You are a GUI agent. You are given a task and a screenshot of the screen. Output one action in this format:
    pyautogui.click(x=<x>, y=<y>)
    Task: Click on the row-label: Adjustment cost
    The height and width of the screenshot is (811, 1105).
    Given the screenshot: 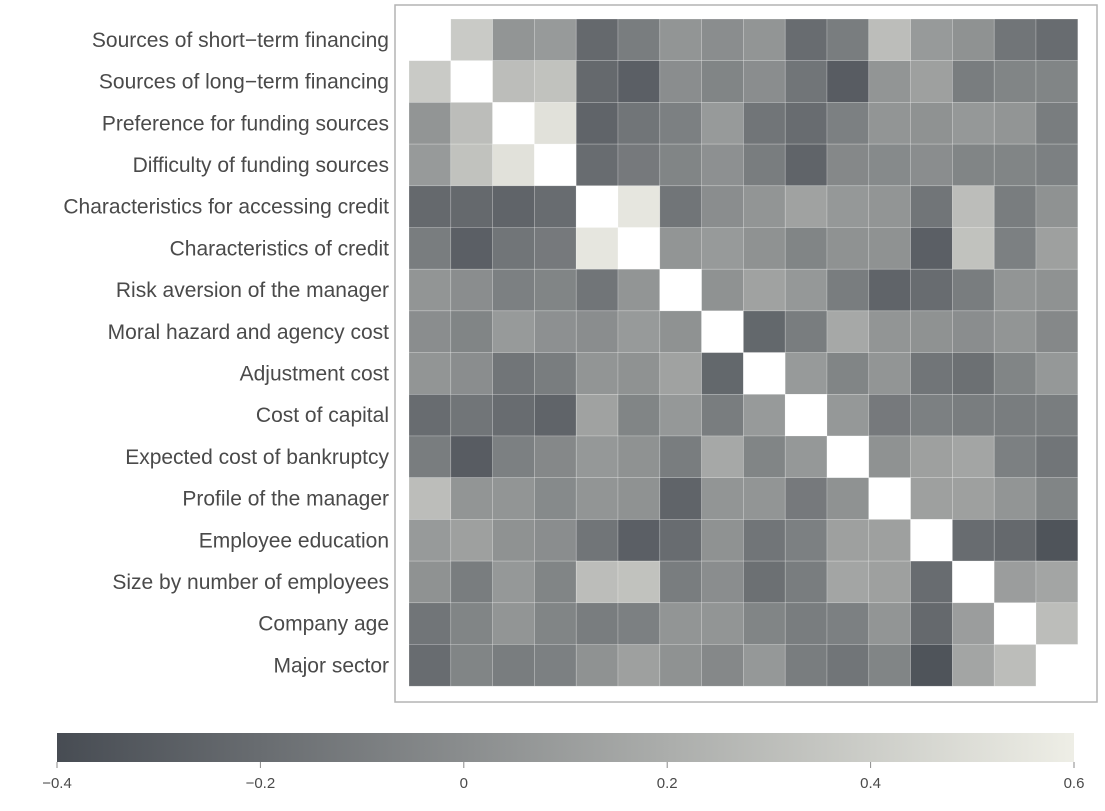 What is the action you would take?
    pyautogui.click(x=315, y=374)
    